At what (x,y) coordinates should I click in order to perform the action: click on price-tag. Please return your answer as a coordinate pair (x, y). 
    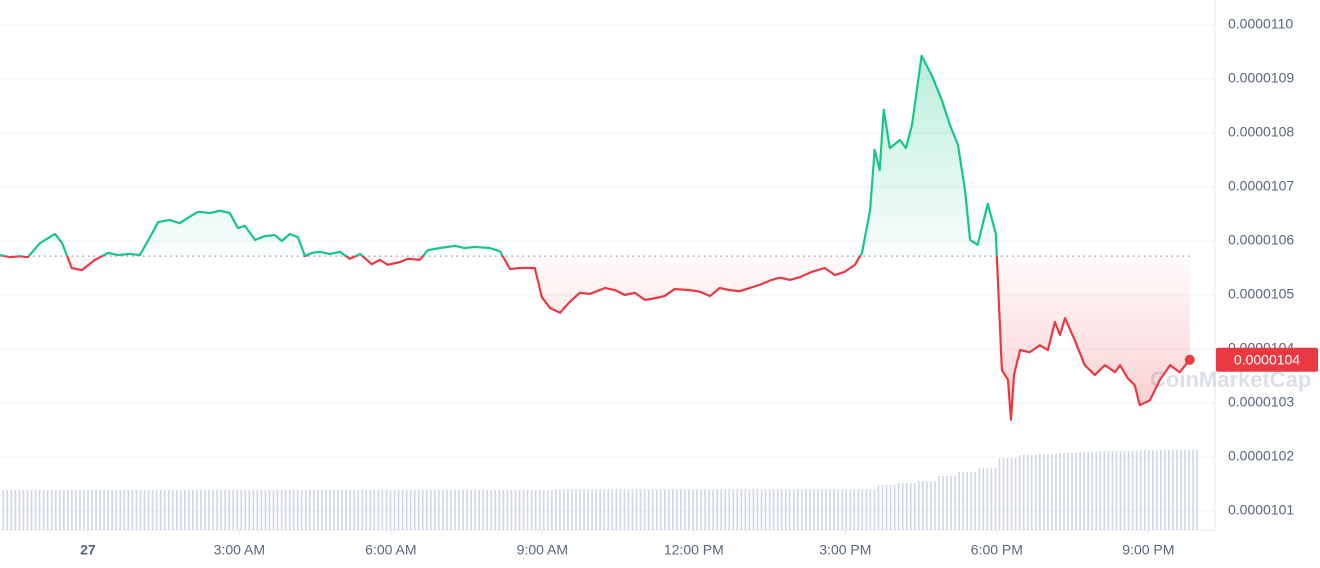
    Looking at the image, I should click on (1267, 359).